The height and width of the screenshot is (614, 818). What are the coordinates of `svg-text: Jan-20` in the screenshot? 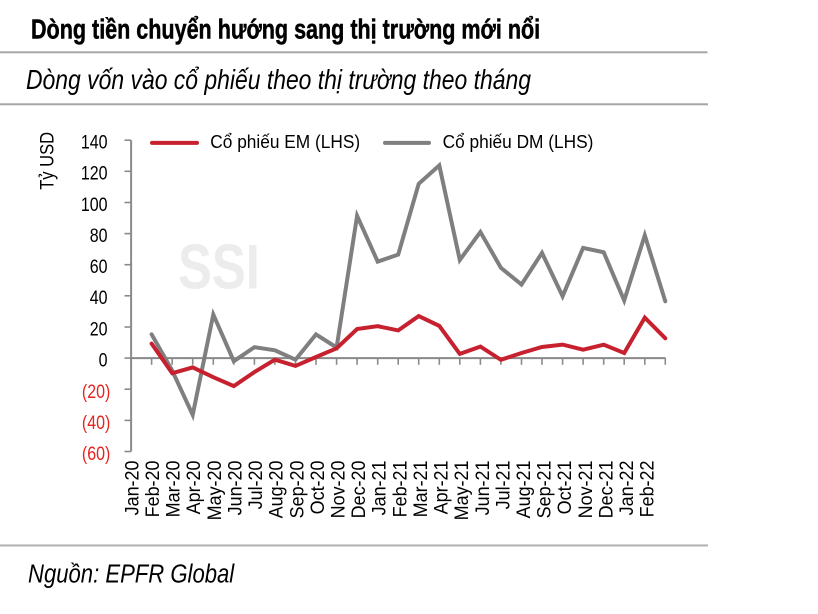 It's located at (132, 488).